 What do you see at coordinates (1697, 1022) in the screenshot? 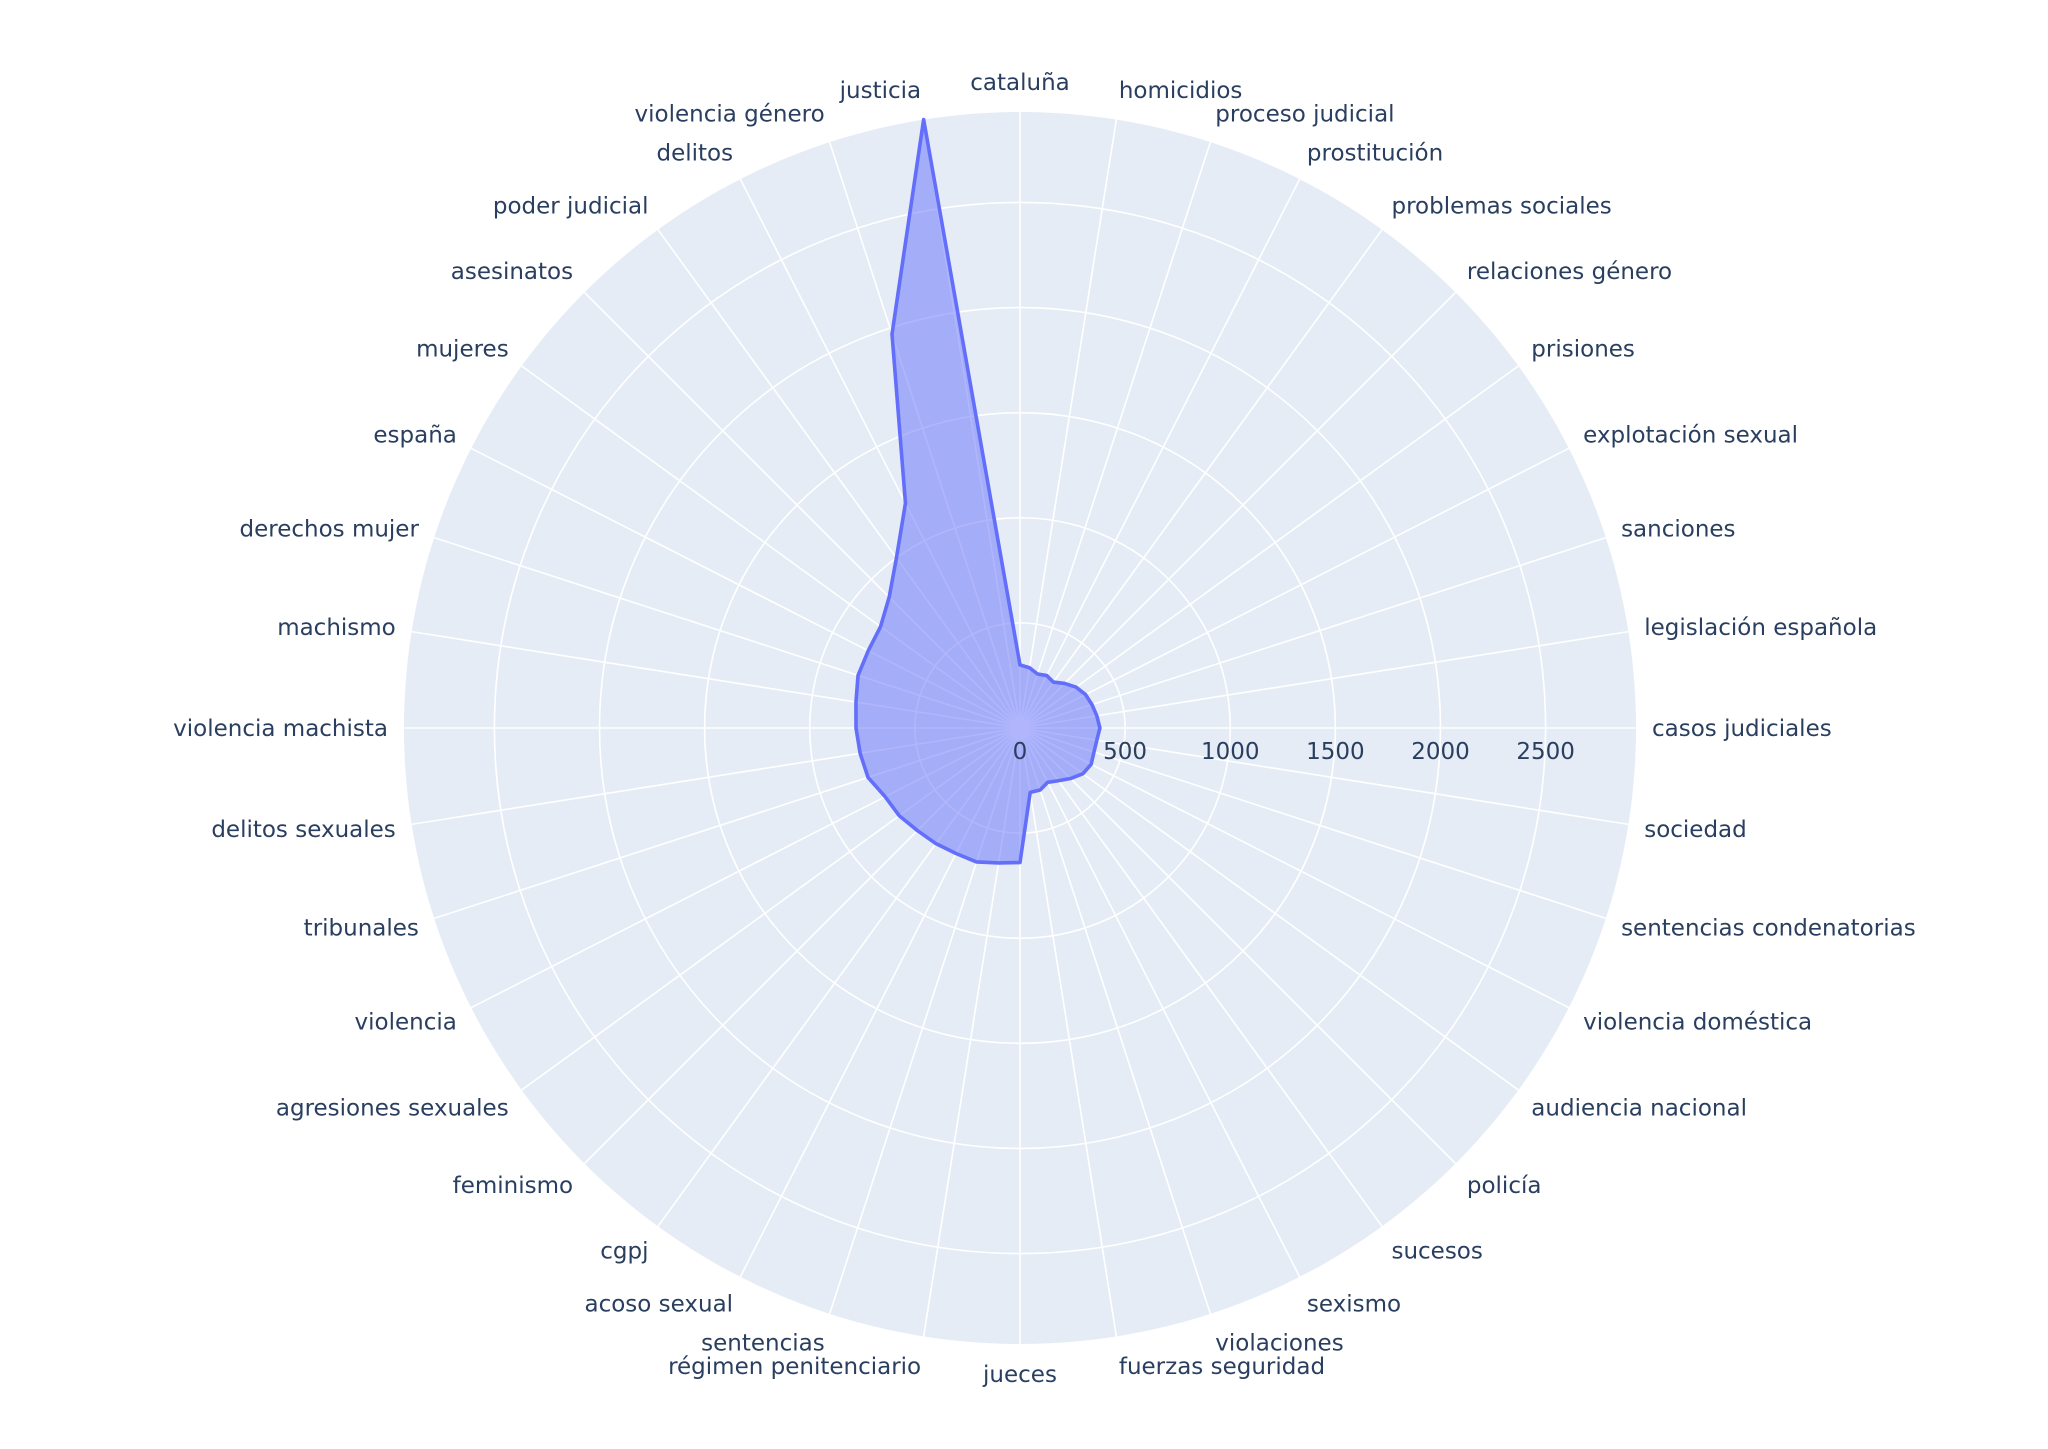
I see `category-label: violencia doméstica` at bounding box center [1697, 1022].